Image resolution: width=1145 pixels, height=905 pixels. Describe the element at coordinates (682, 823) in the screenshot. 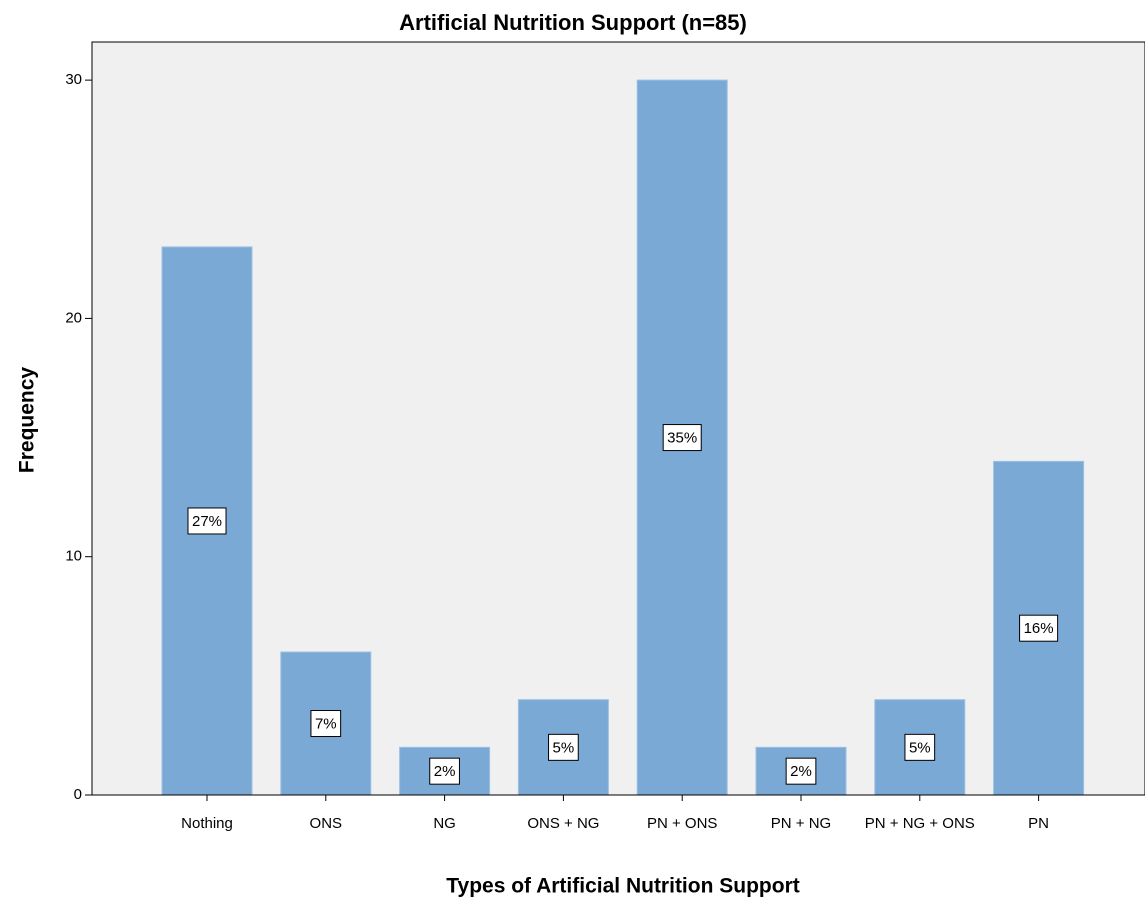

I see `x-tick-label: PN + ONS` at that location.